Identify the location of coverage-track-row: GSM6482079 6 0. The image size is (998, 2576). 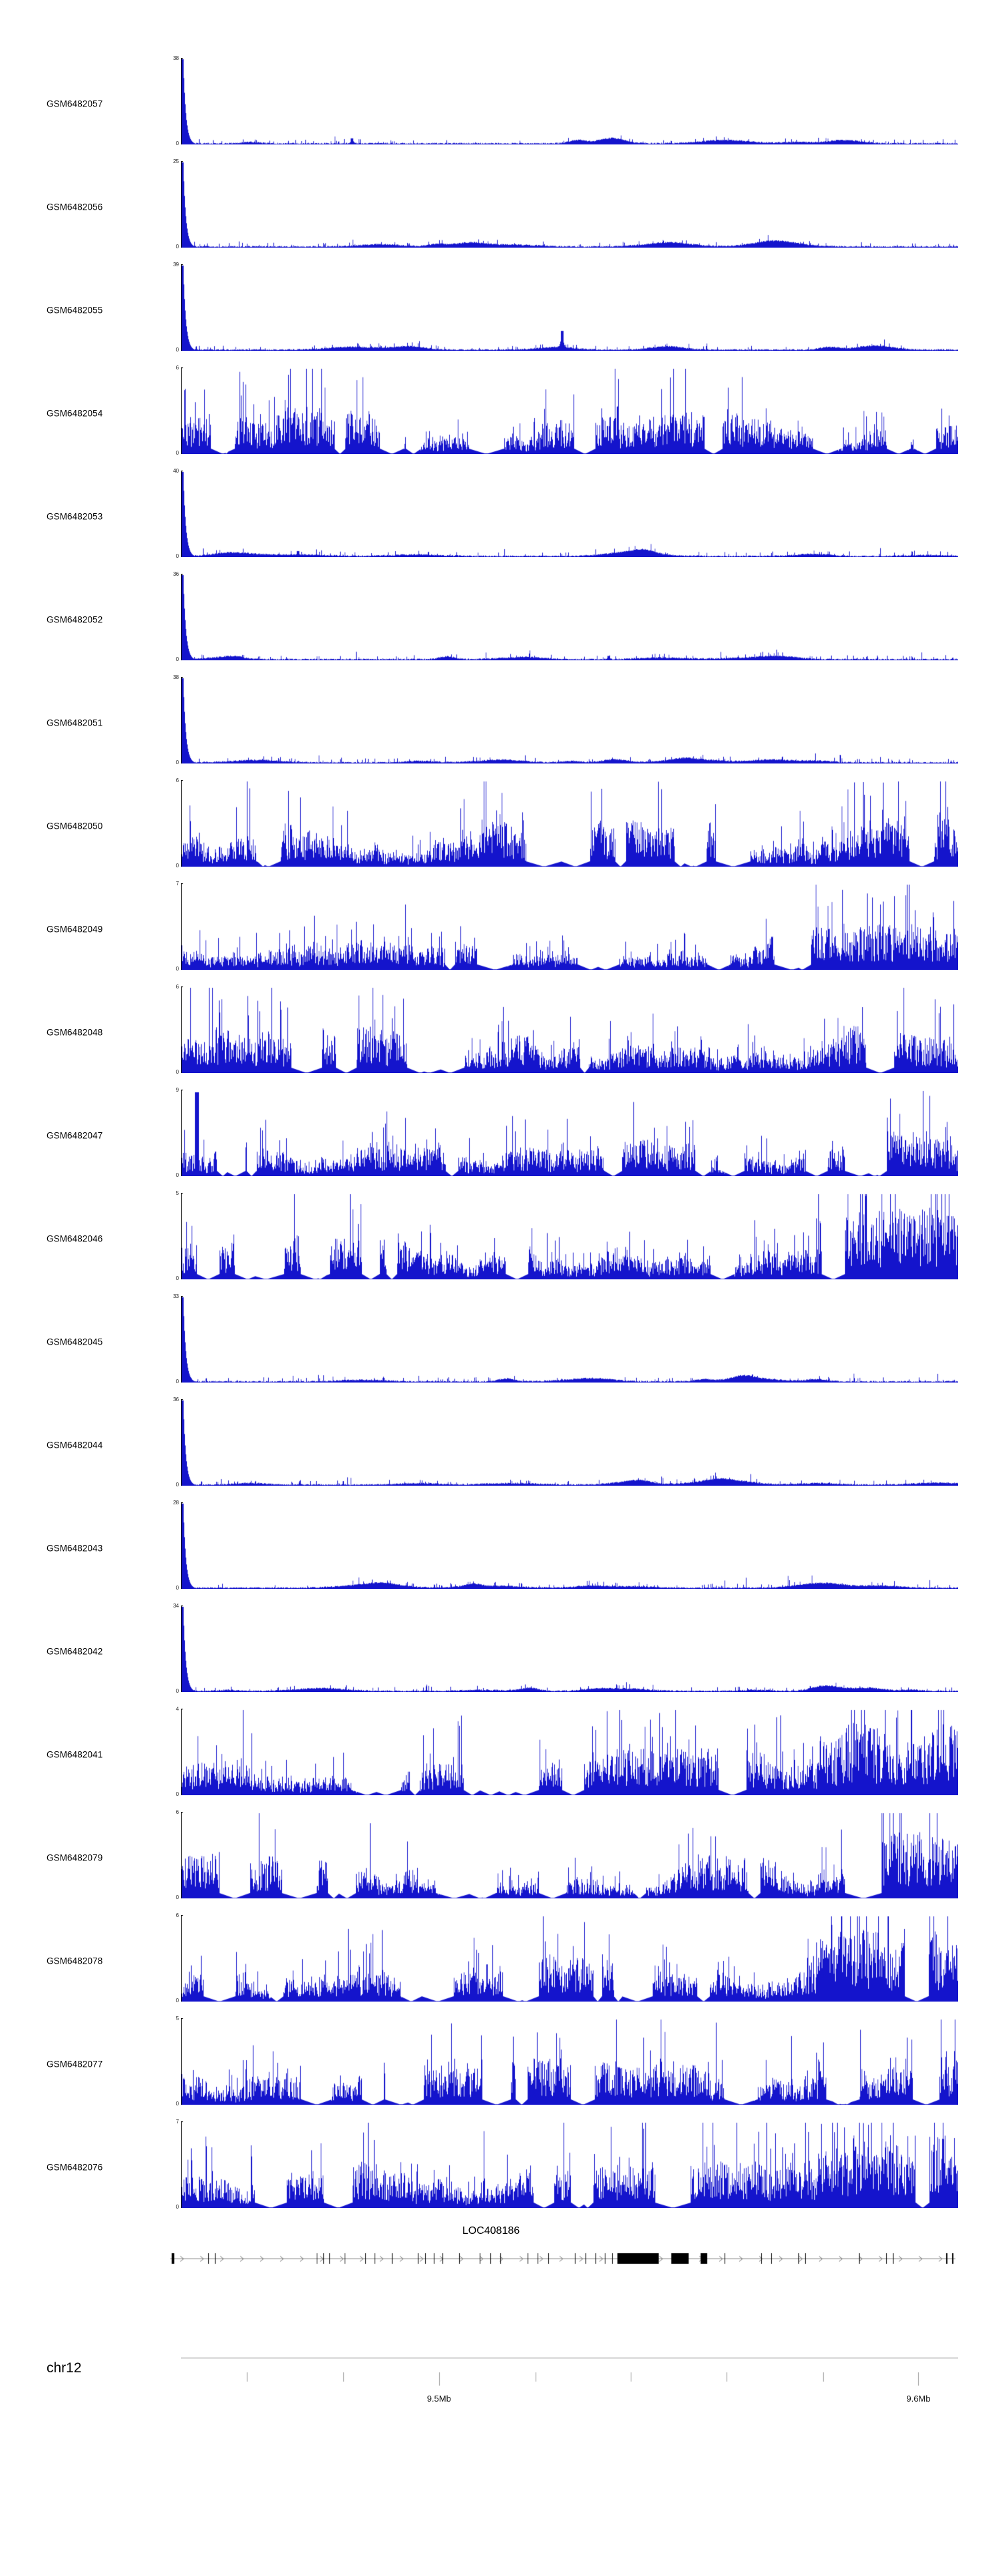
(499, 1857).